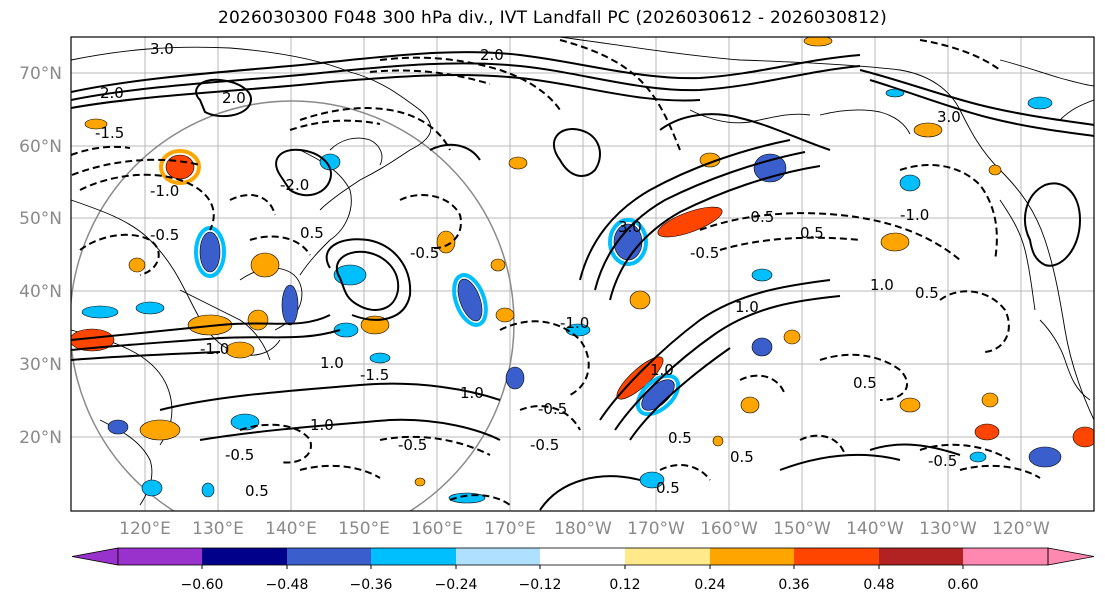  I want to click on colorbar-extend-min, so click(95, 556).